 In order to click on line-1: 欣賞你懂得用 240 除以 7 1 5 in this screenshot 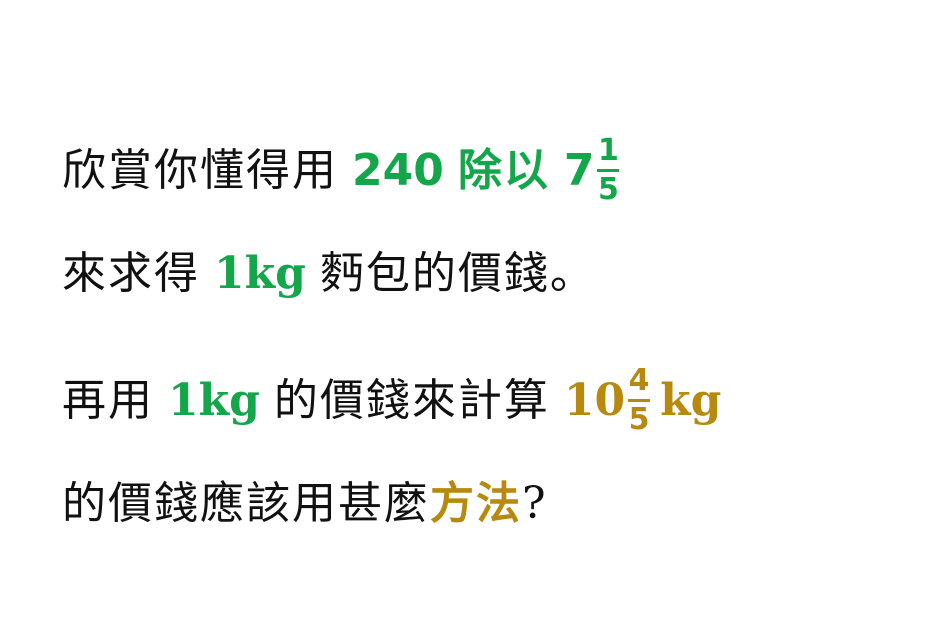, I will do `click(341, 170)`.